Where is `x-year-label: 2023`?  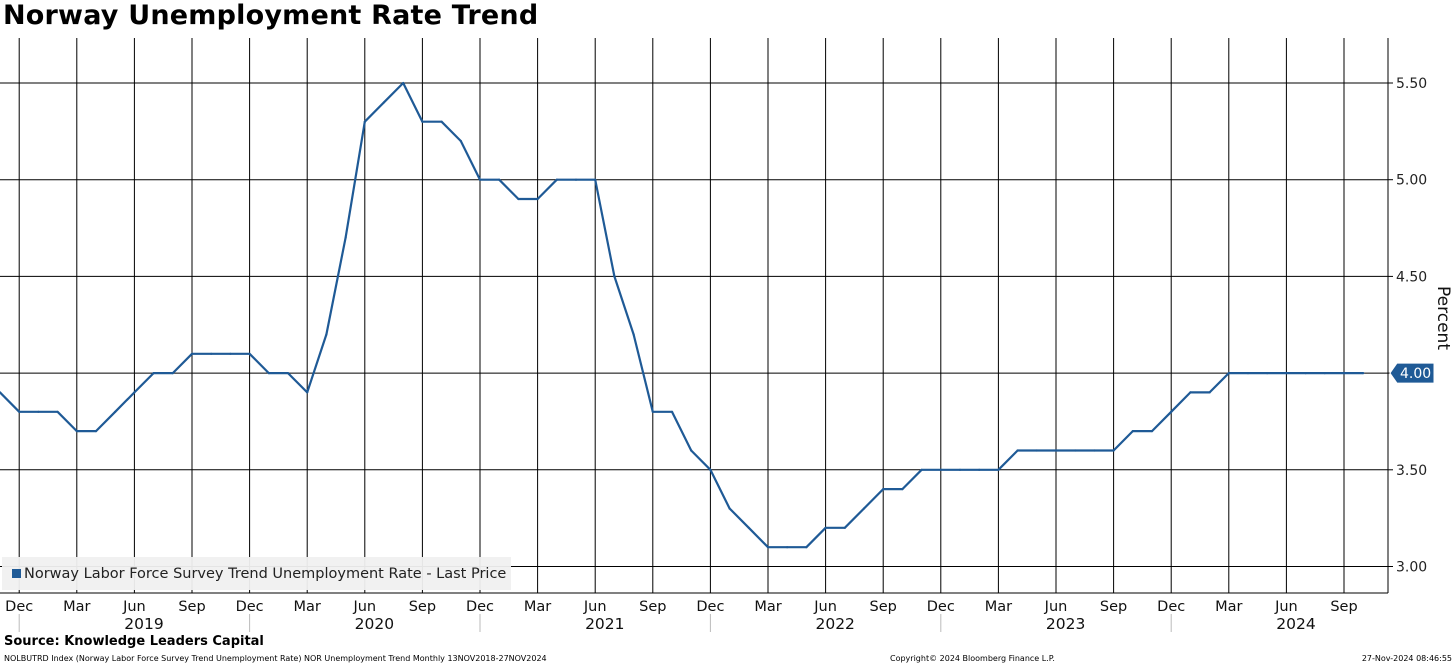 x-year-label: 2023 is located at coordinates (1065, 624).